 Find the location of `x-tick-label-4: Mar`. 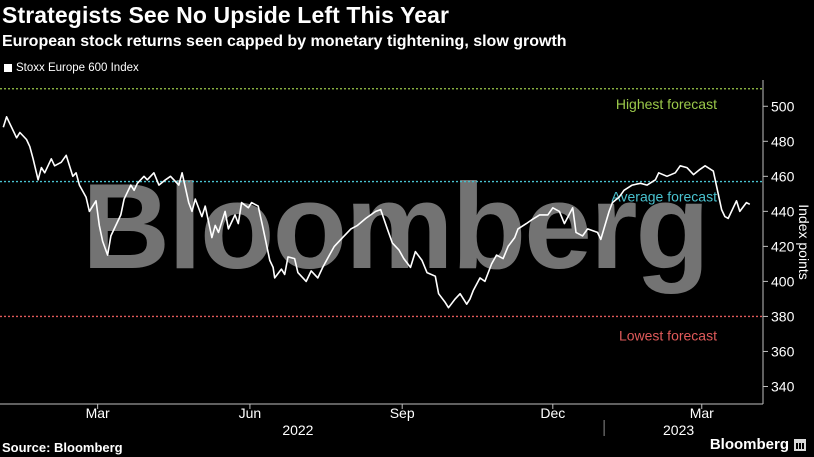

x-tick-label-4: Mar is located at coordinates (702, 413).